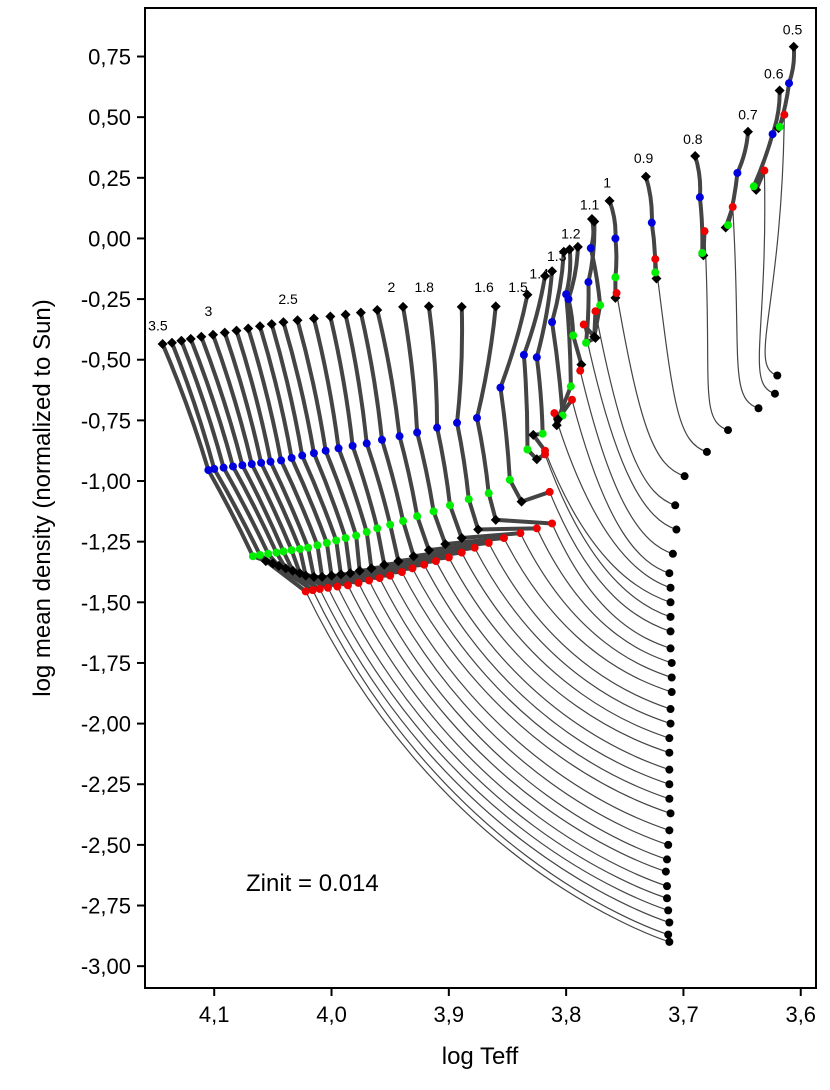  What do you see at coordinates (109, 238) in the screenshot?
I see `y-tick-label: 0,00` at bounding box center [109, 238].